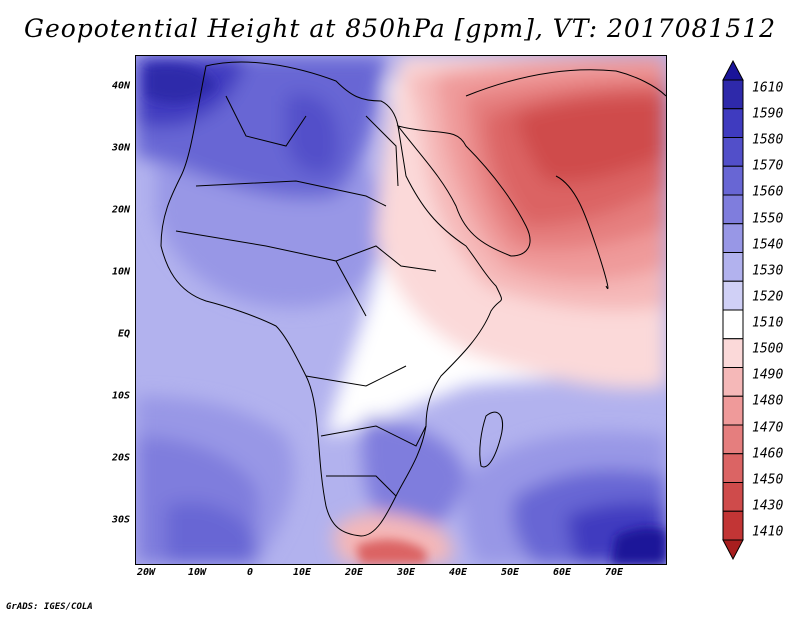 This screenshot has width=800, height=618. I want to click on colorbar-label: 1460, so click(768, 454).